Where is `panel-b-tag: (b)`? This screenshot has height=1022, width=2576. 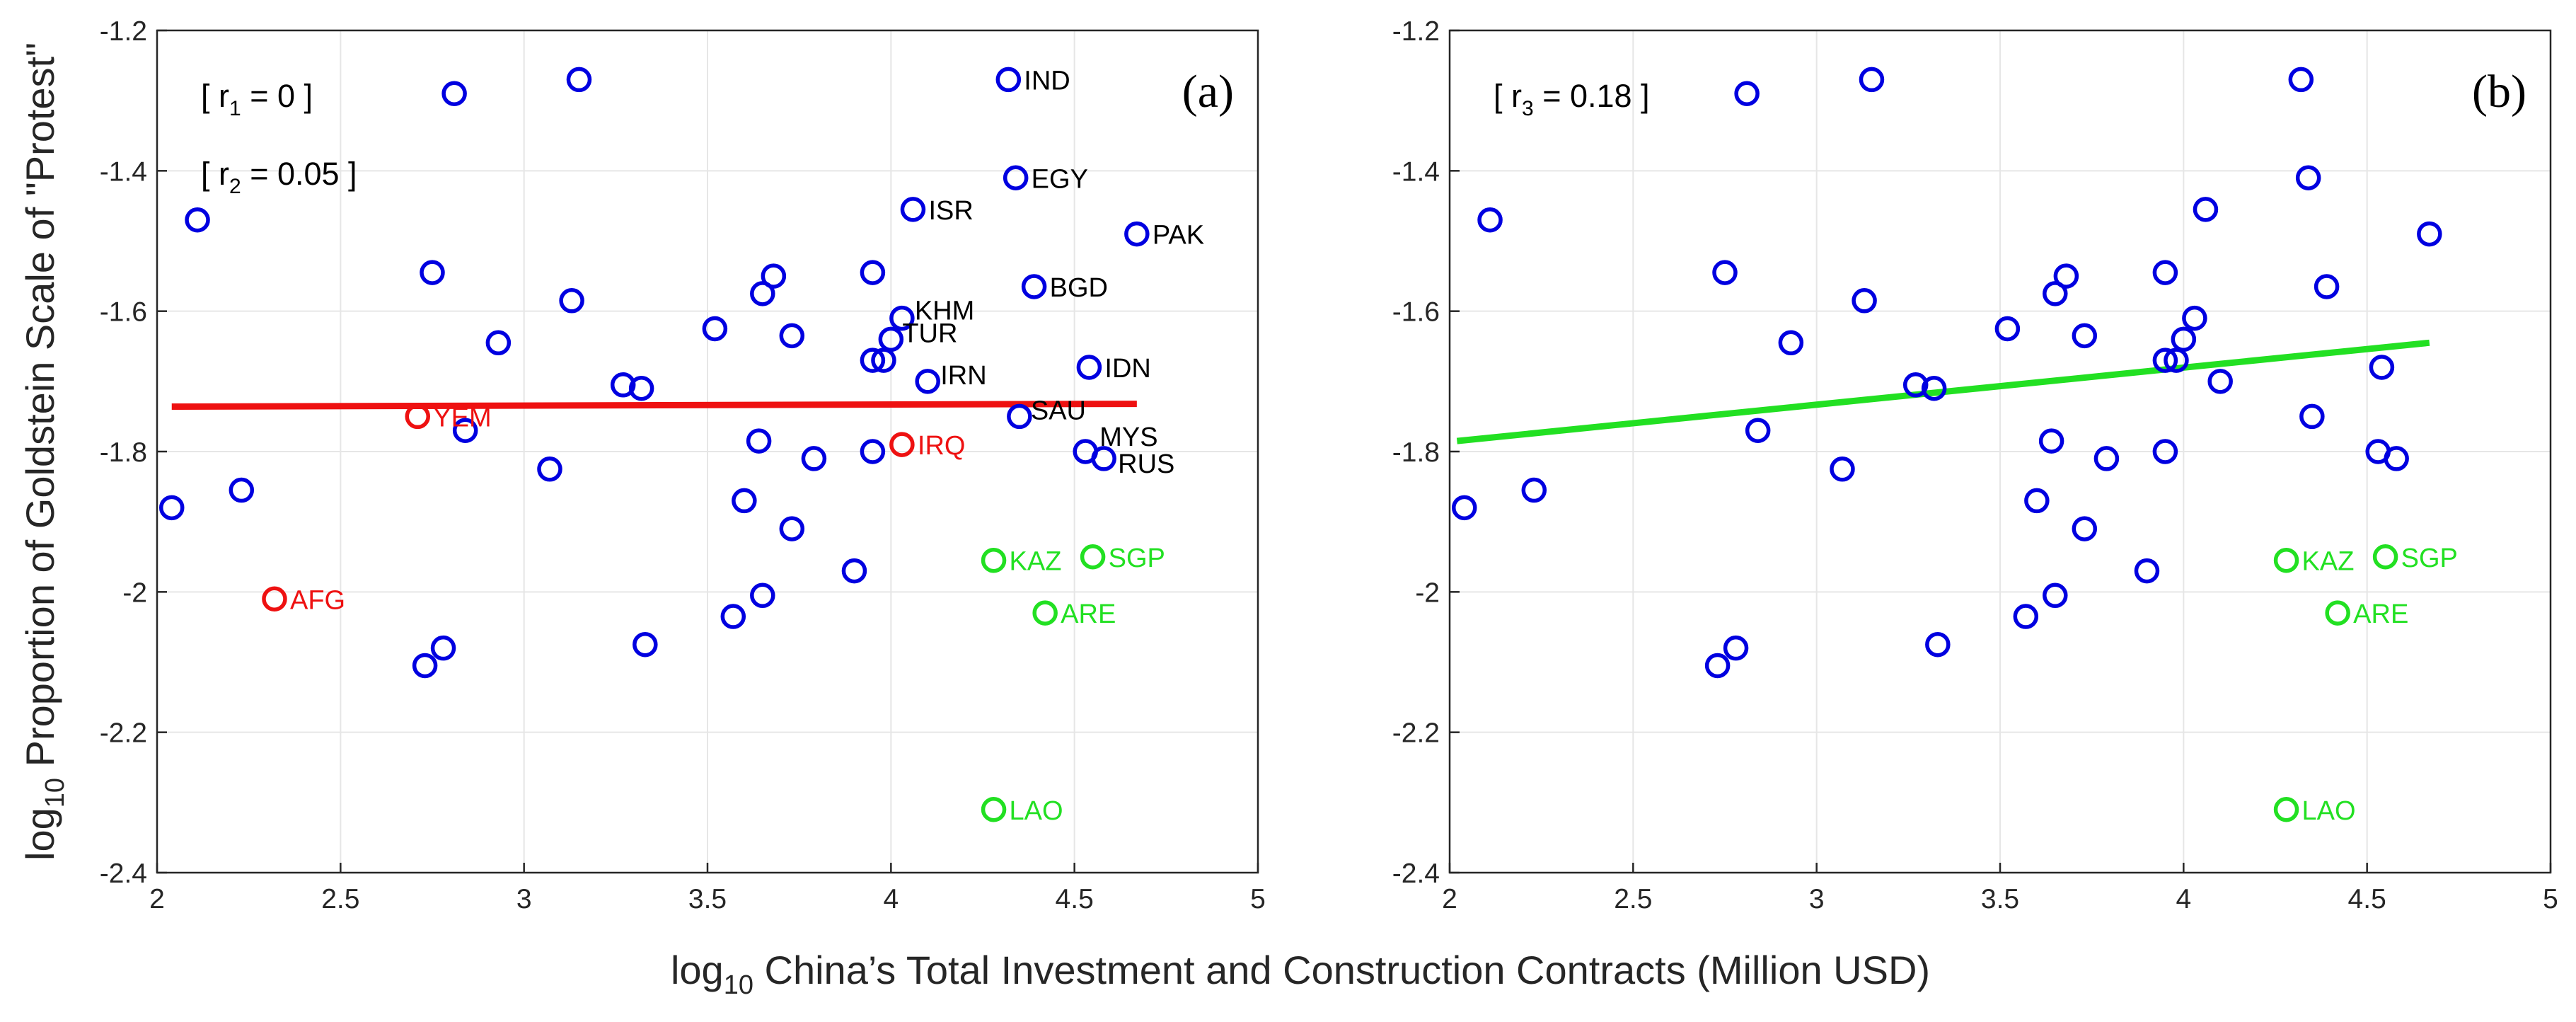
panel-b-tag: (b) is located at coordinates (2499, 91).